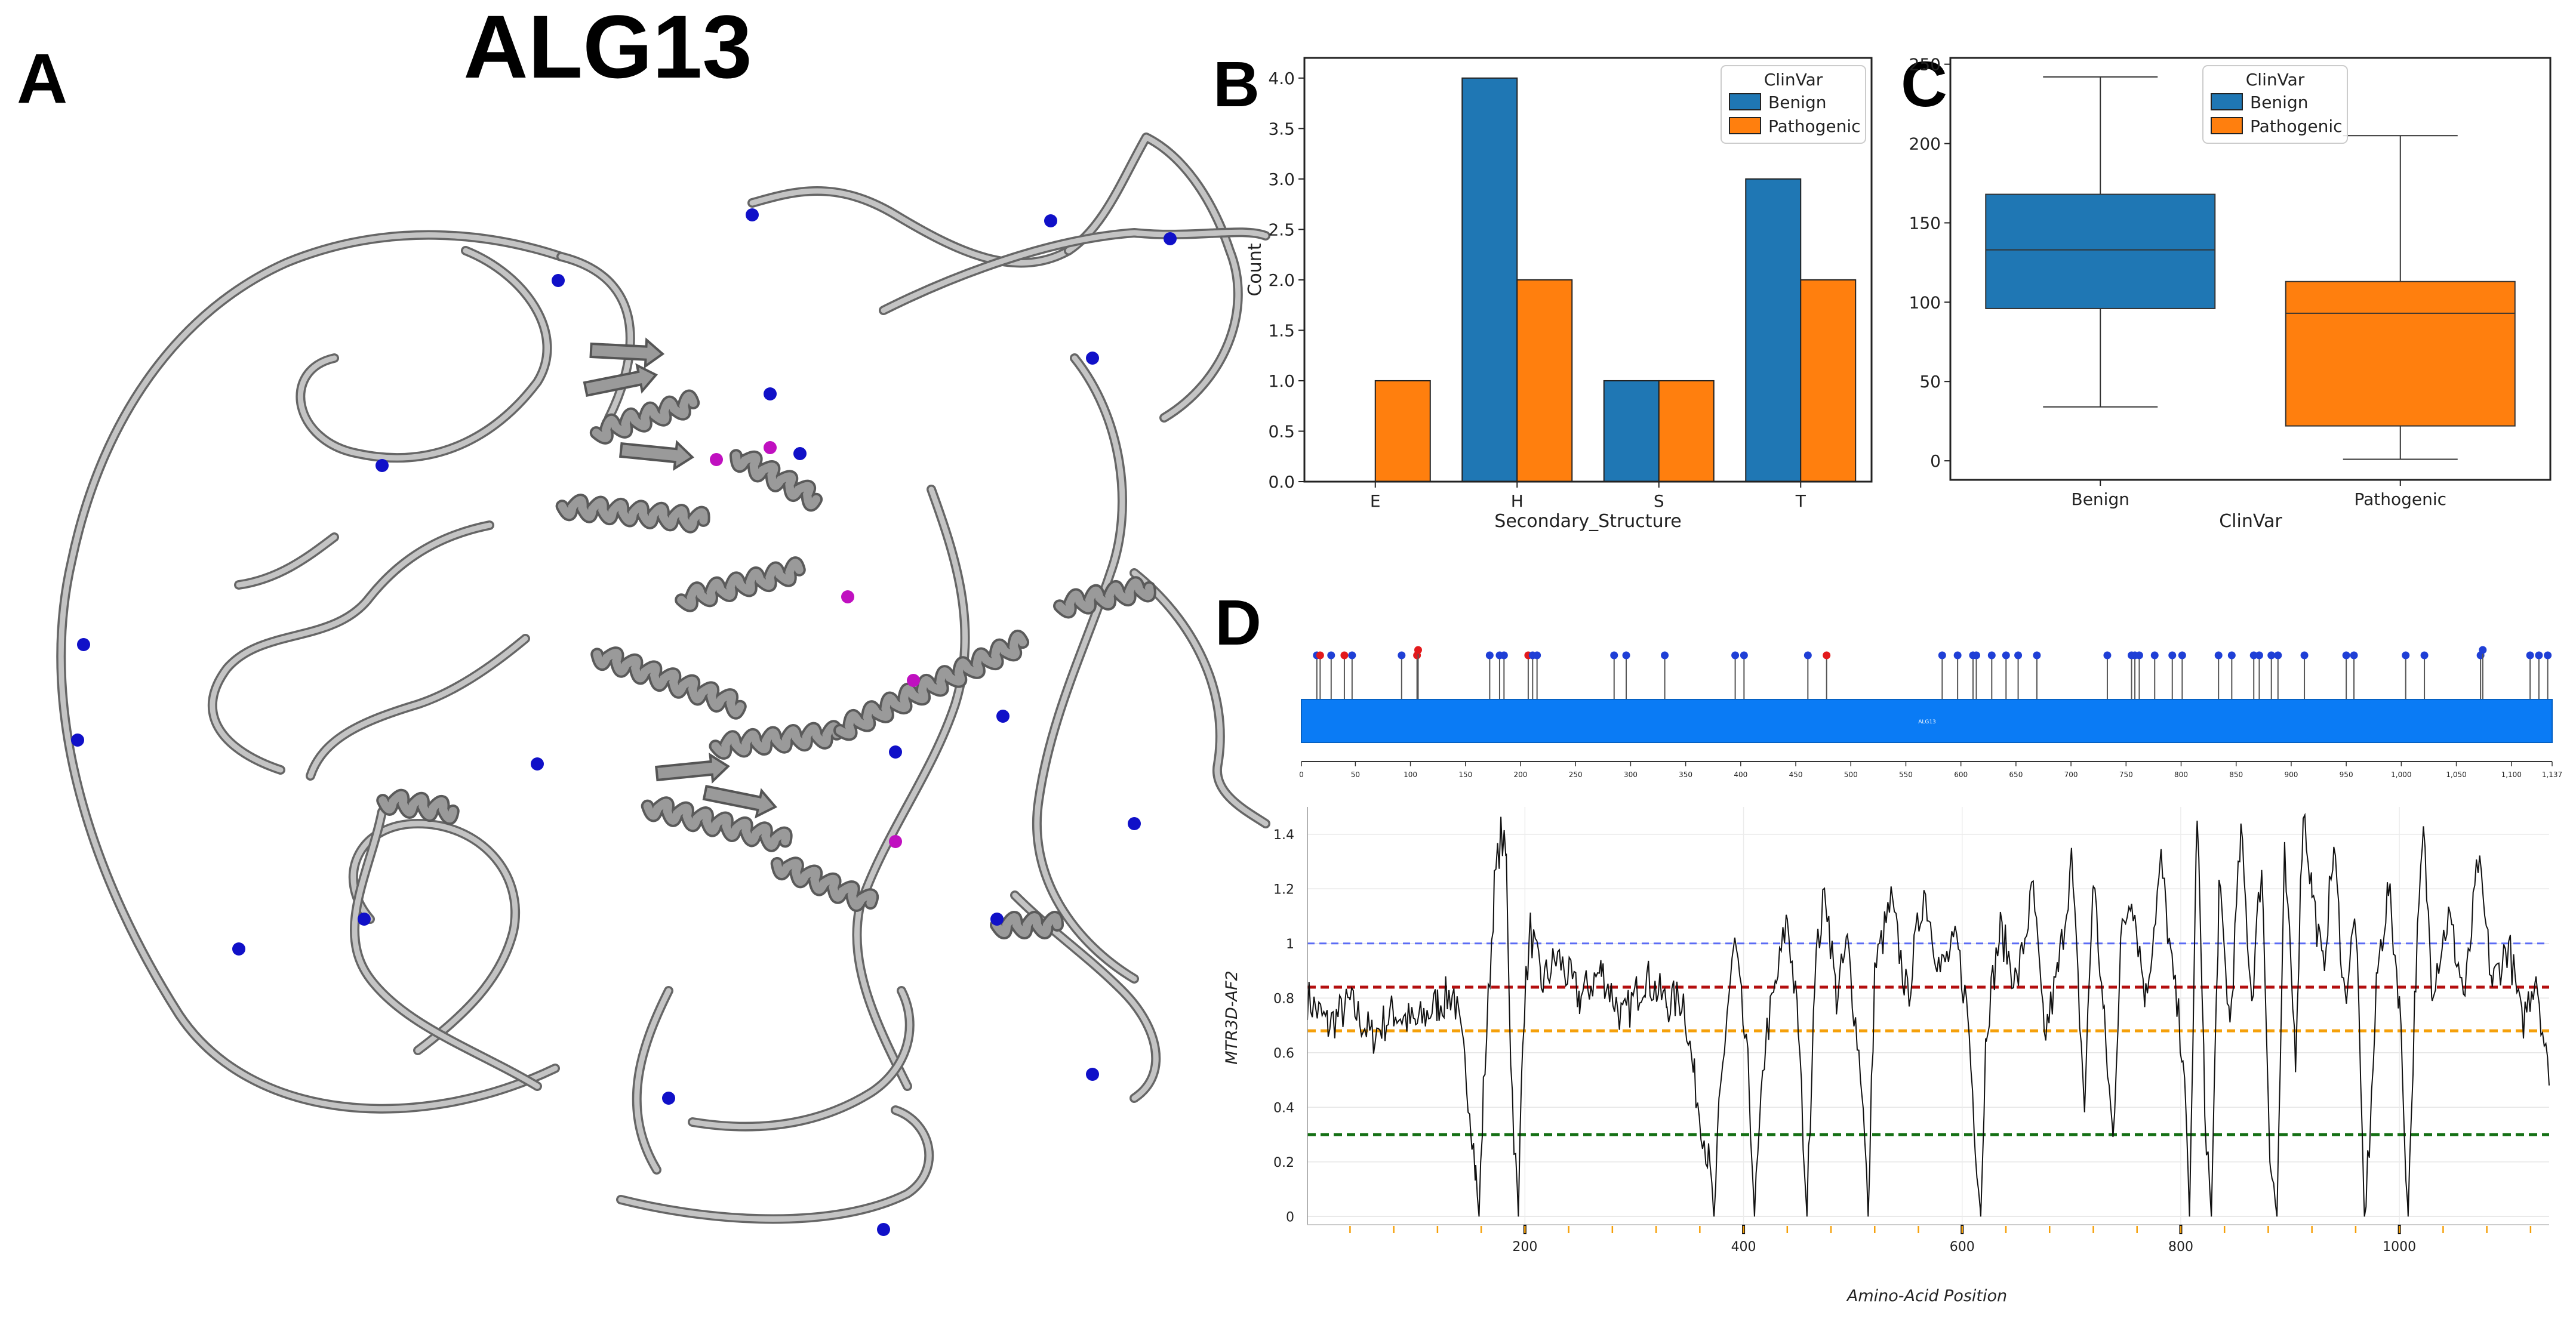  Describe the element at coordinates (2227, 102) in the screenshot. I see `chart-c-legend-swatch-benign` at that location.